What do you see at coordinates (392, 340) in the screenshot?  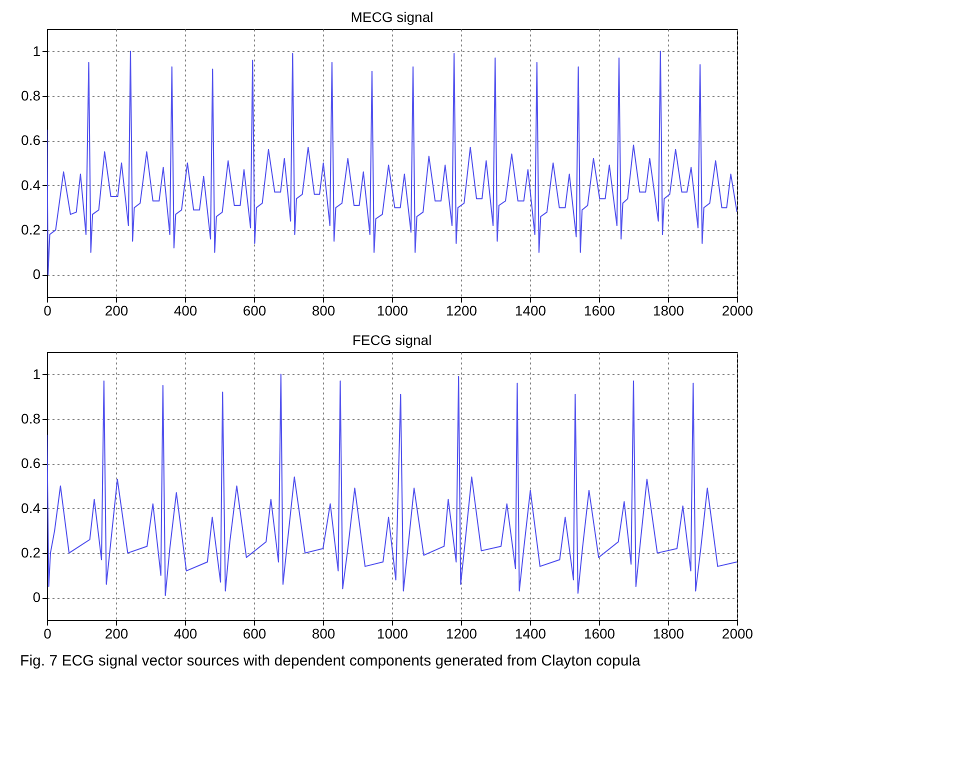 I see `chart-title: FECG signal` at bounding box center [392, 340].